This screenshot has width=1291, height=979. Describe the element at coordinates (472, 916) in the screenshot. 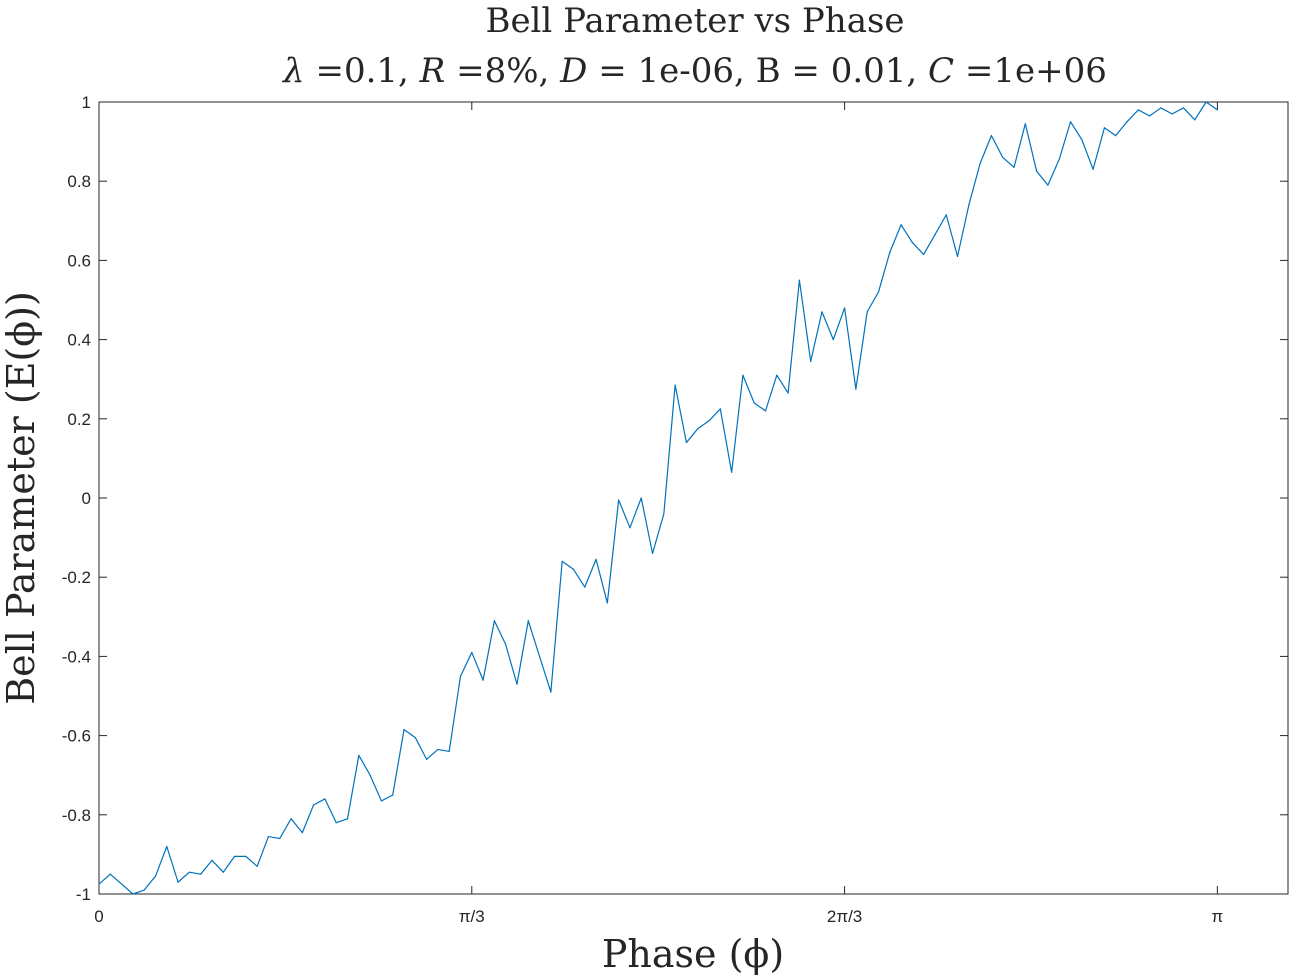

I see `x-tick-label: π/3` at that location.